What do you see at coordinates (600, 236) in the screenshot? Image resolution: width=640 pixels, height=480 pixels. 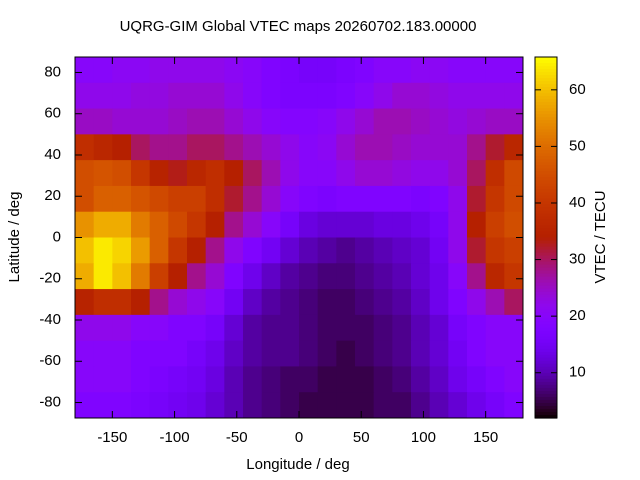 I see `colorbar-label: VTEC / TECU` at bounding box center [600, 236].